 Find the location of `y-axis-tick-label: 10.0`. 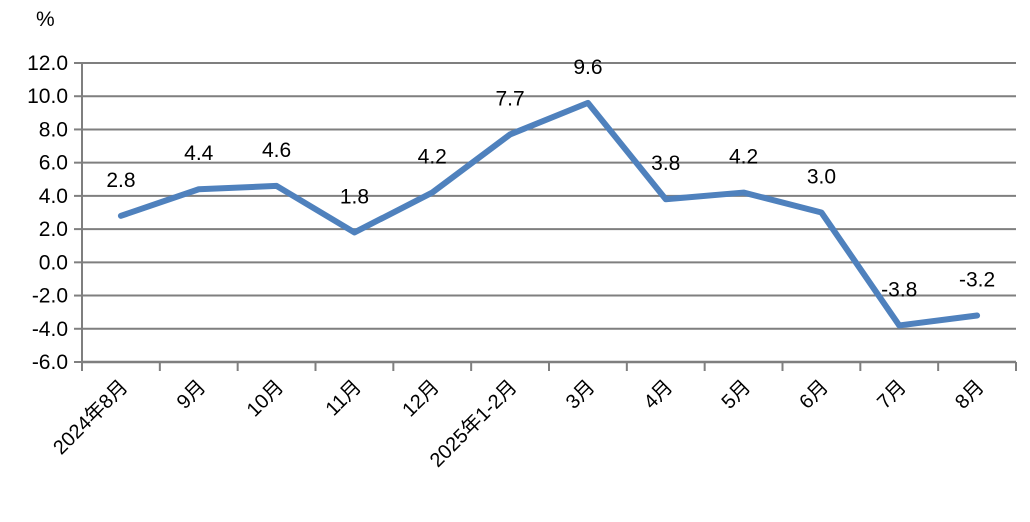

y-axis-tick-label: 10.0 is located at coordinates (47, 96).